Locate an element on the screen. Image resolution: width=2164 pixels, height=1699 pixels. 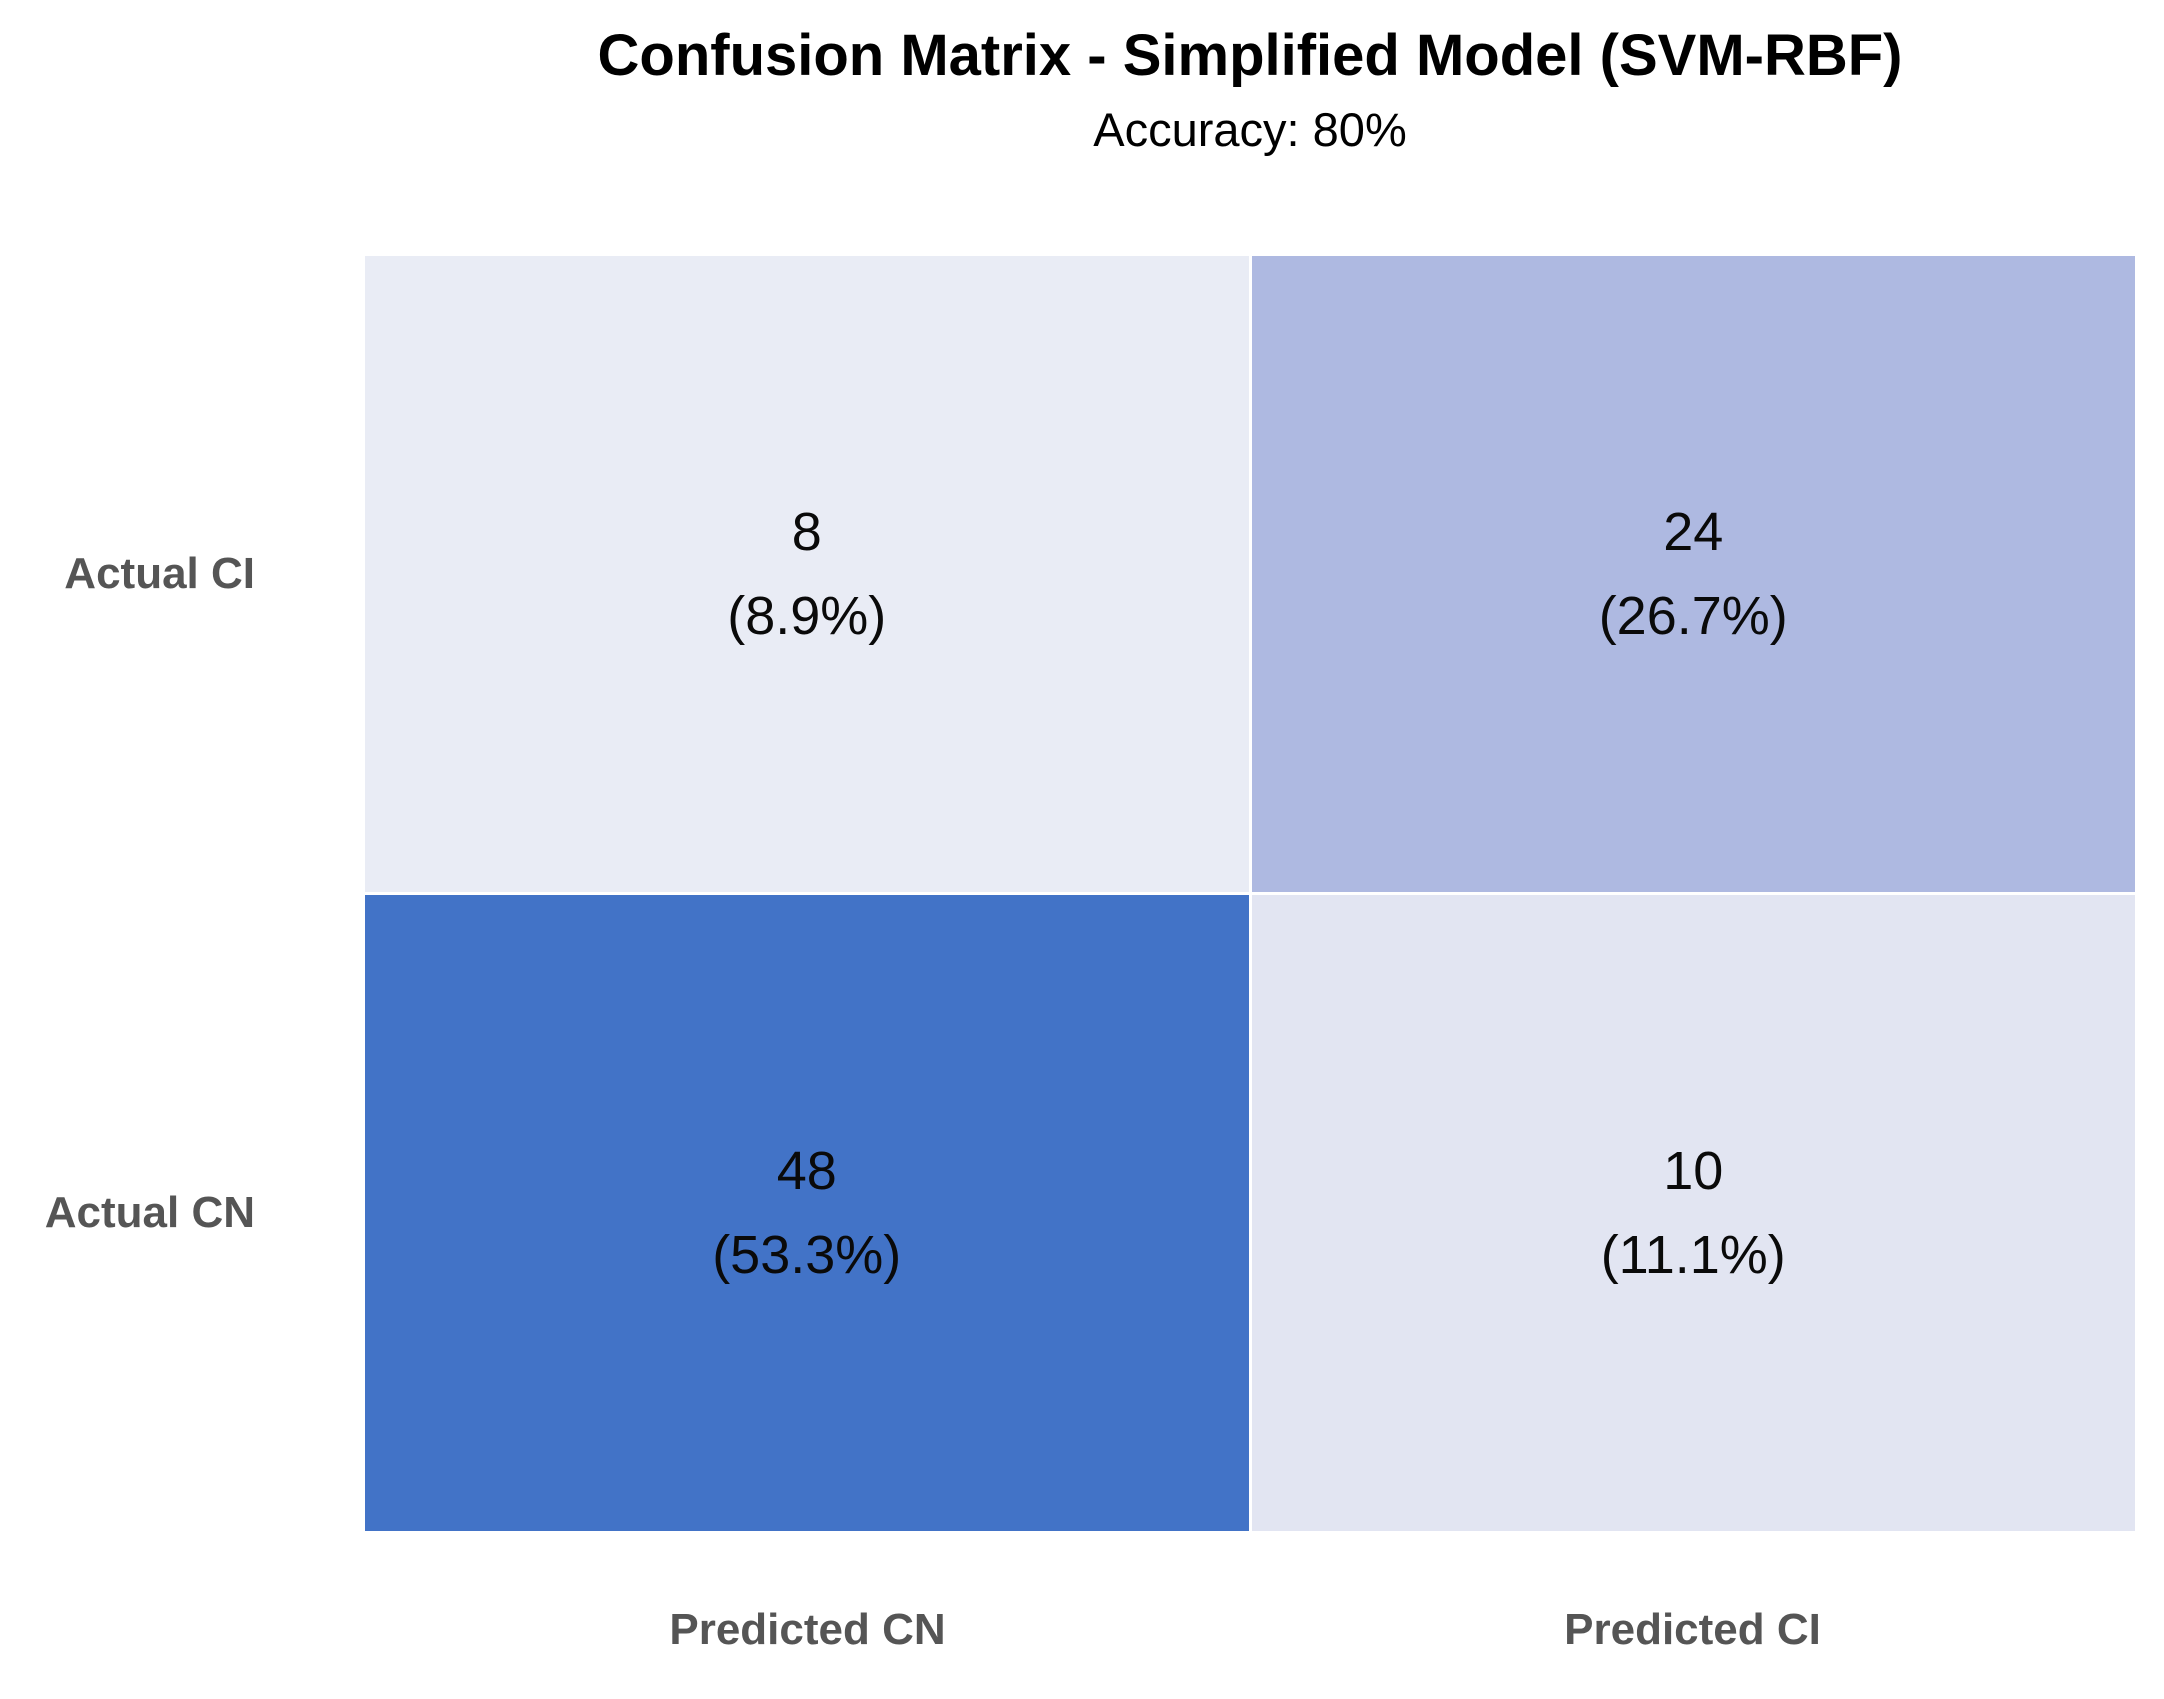
cell-percent: (26.7%) is located at coordinates (1693, 616).